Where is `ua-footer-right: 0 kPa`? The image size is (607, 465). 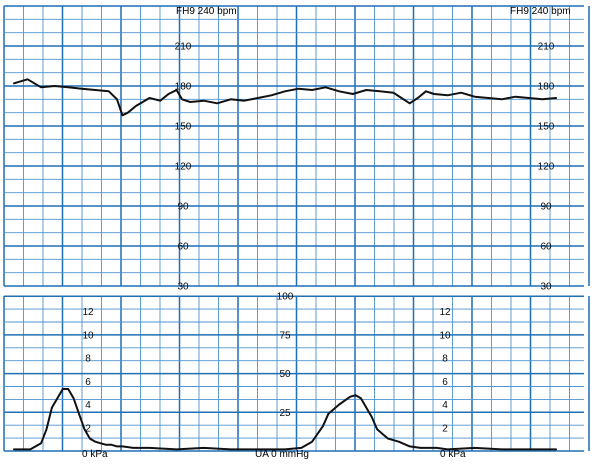 ua-footer-right: 0 kPa is located at coordinates (453, 454).